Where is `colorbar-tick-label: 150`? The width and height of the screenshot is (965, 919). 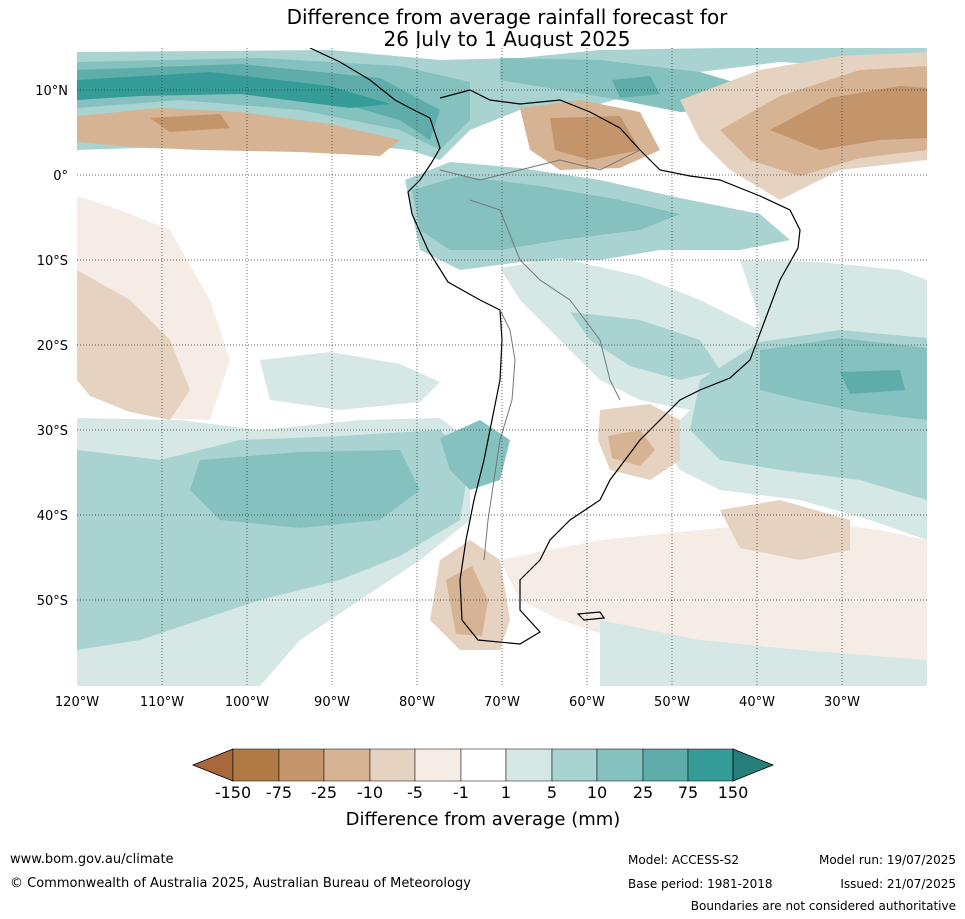
colorbar-tick-label: 150 is located at coordinates (733, 792).